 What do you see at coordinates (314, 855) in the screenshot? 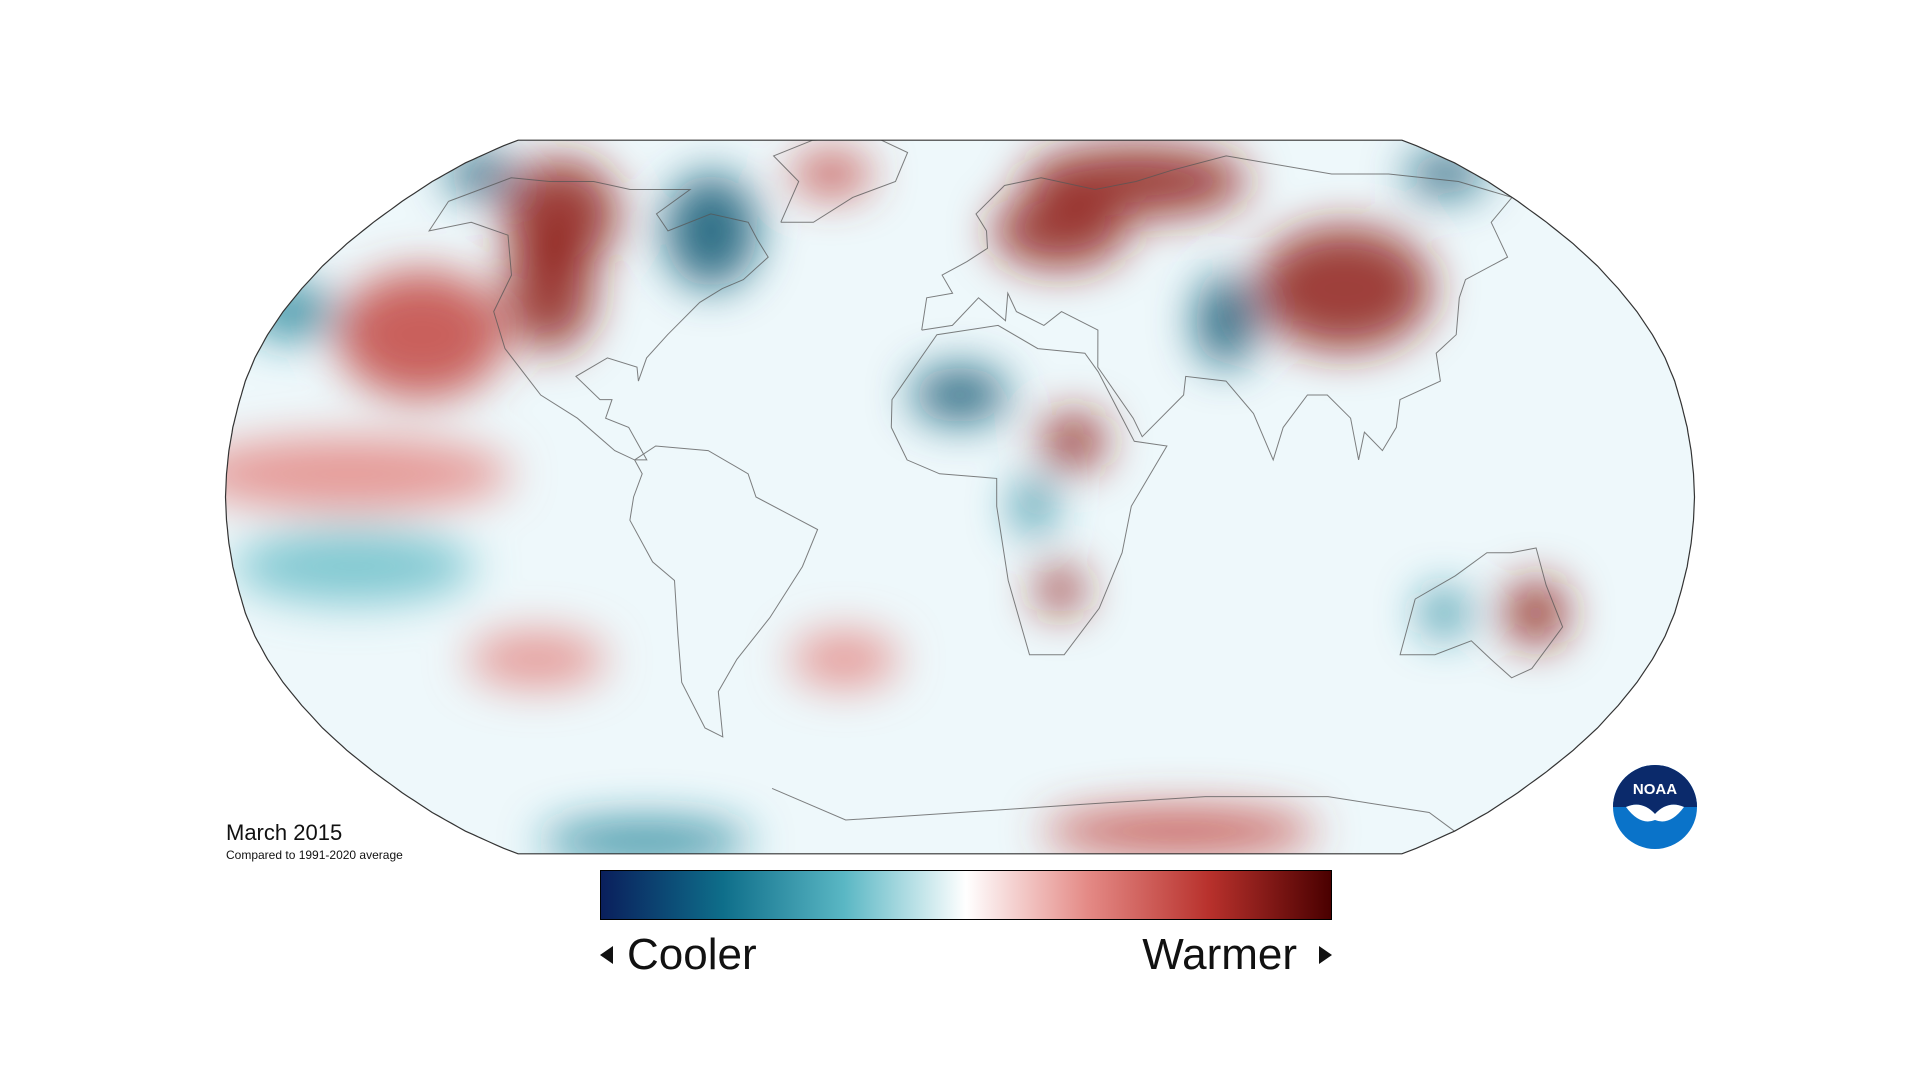
I see `baseline-subtitle: Compared to 1991-2020 average` at bounding box center [314, 855].